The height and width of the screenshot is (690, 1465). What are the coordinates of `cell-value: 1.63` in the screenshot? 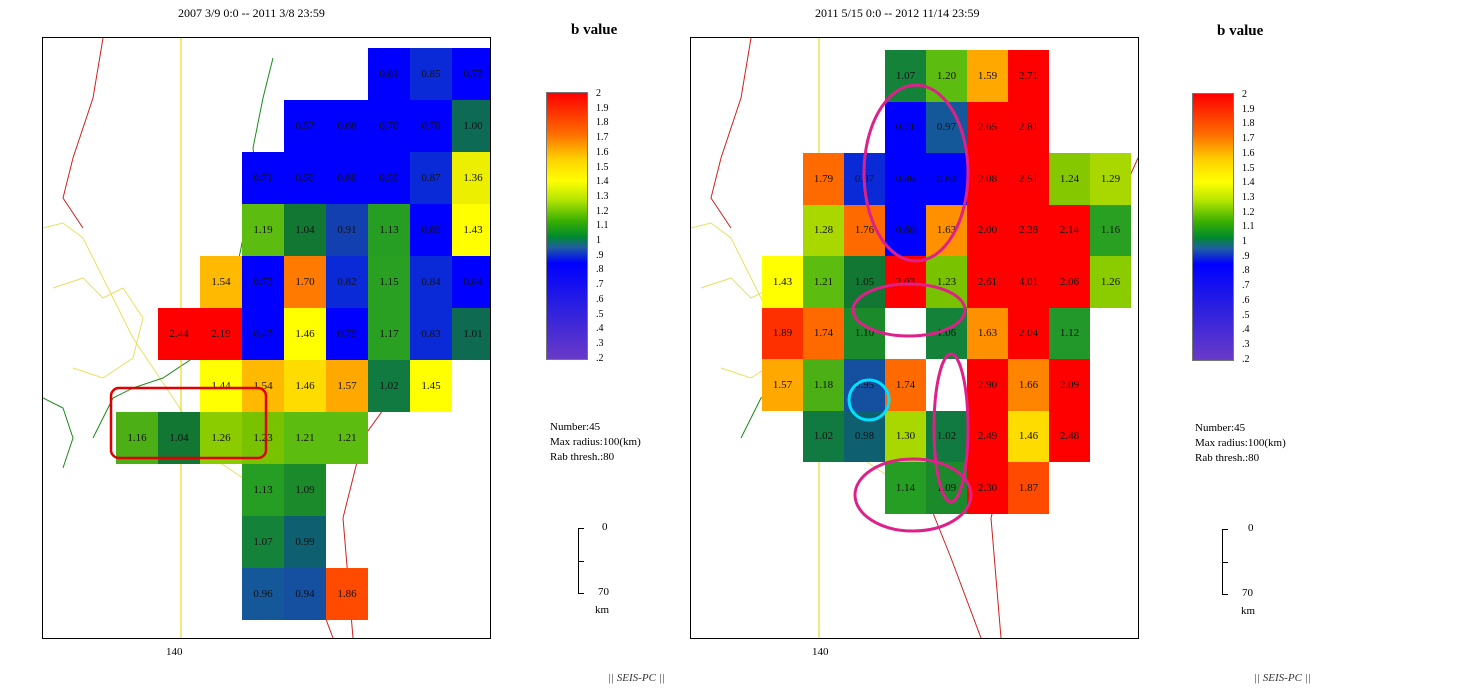 It's located at (946, 230).